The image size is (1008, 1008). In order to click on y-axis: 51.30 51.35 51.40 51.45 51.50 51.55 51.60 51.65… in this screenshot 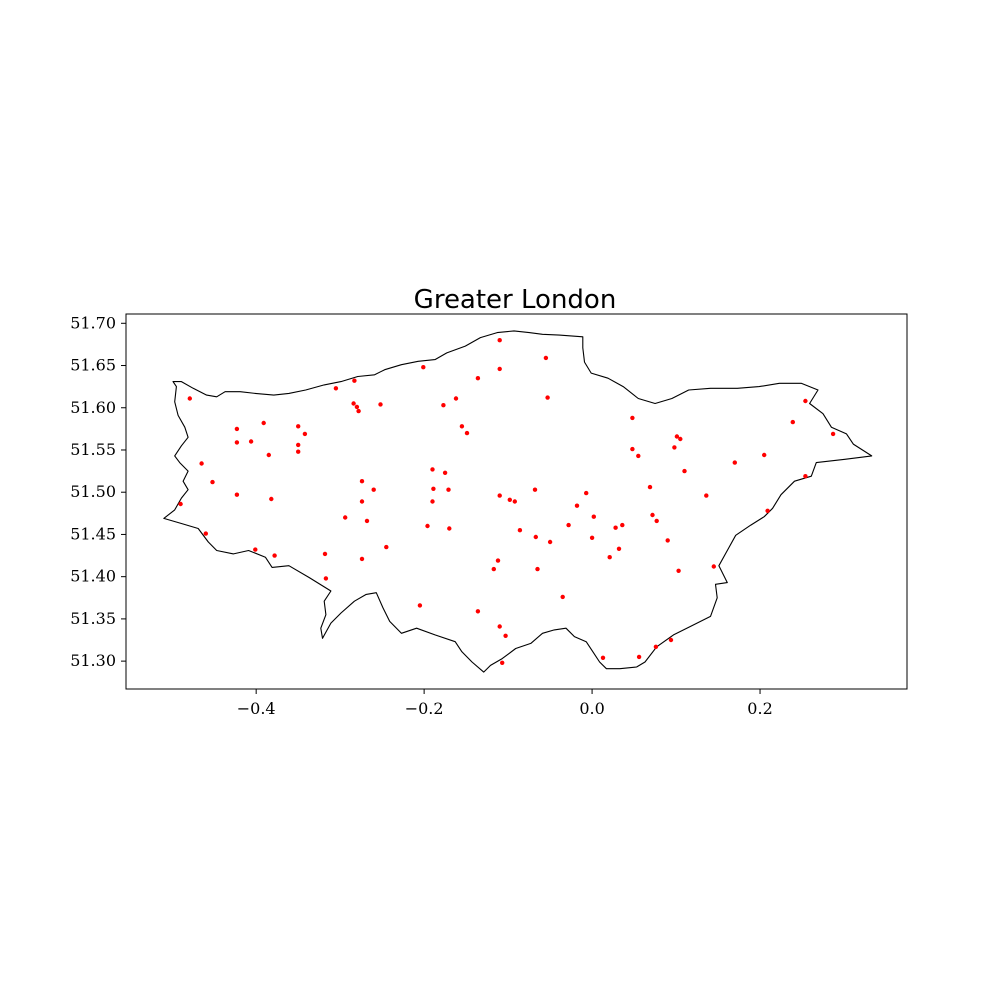, I will do `click(98, 491)`.